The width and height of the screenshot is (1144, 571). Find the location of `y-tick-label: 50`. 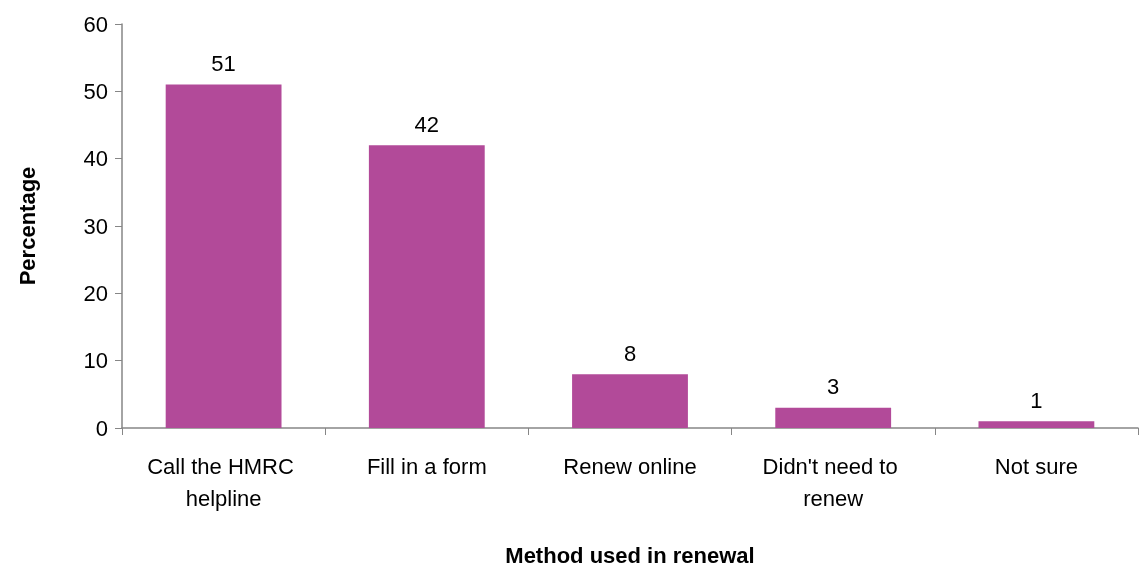

y-tick-label: 50 is located at coordinates (95, 91).